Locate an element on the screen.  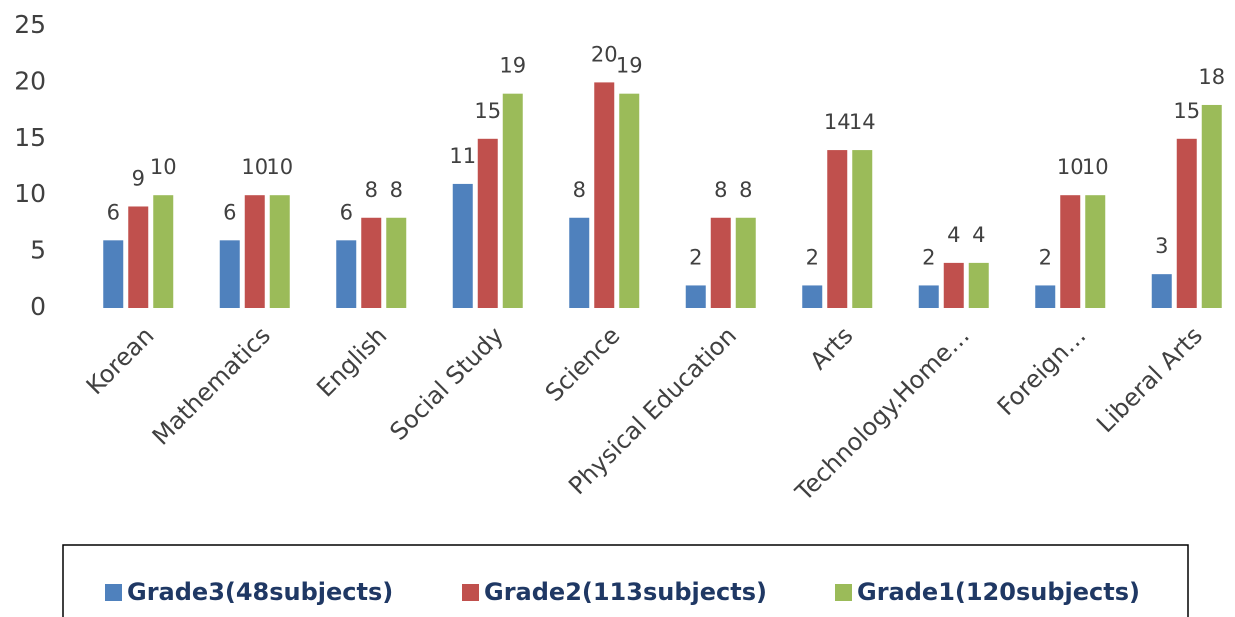
x-tick-label: Arts is located at coordinates (832, 348).